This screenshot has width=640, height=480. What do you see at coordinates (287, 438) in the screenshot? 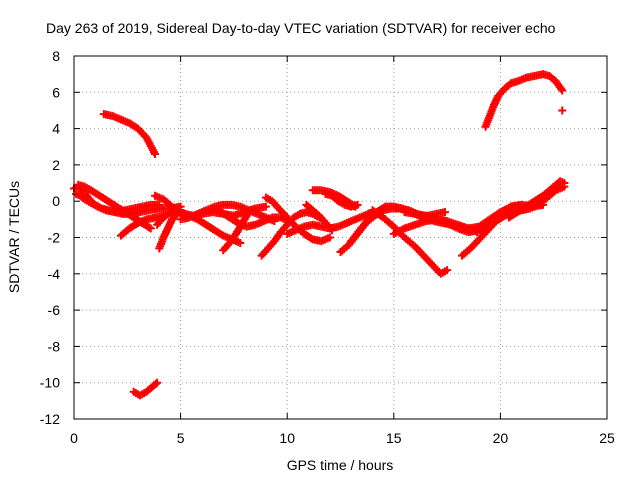
I see `x-tick-label: 10` at bounding box center [287, 438].